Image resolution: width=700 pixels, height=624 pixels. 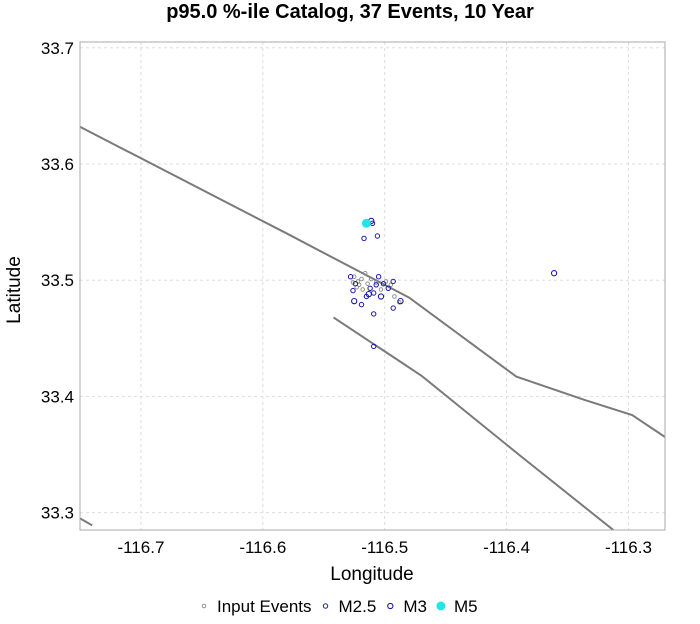 I want to click on y-tick-label: 33.6, so click(x=57, y=164).